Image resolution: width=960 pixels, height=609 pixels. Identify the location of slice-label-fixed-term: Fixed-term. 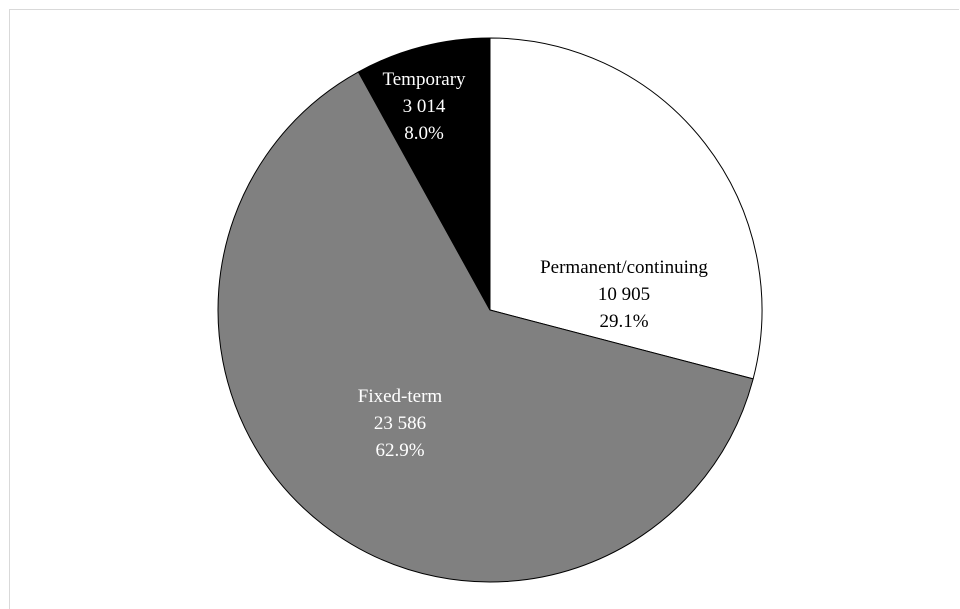
(400, 396).